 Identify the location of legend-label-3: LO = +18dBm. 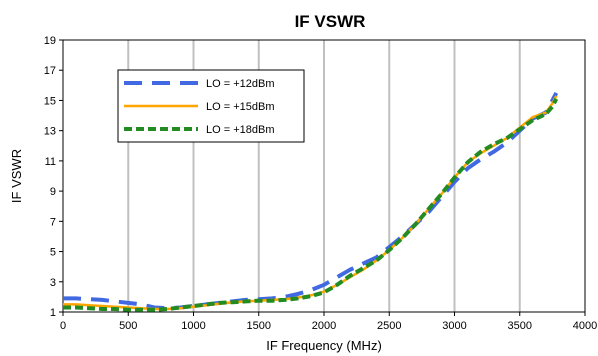
(240, 130).